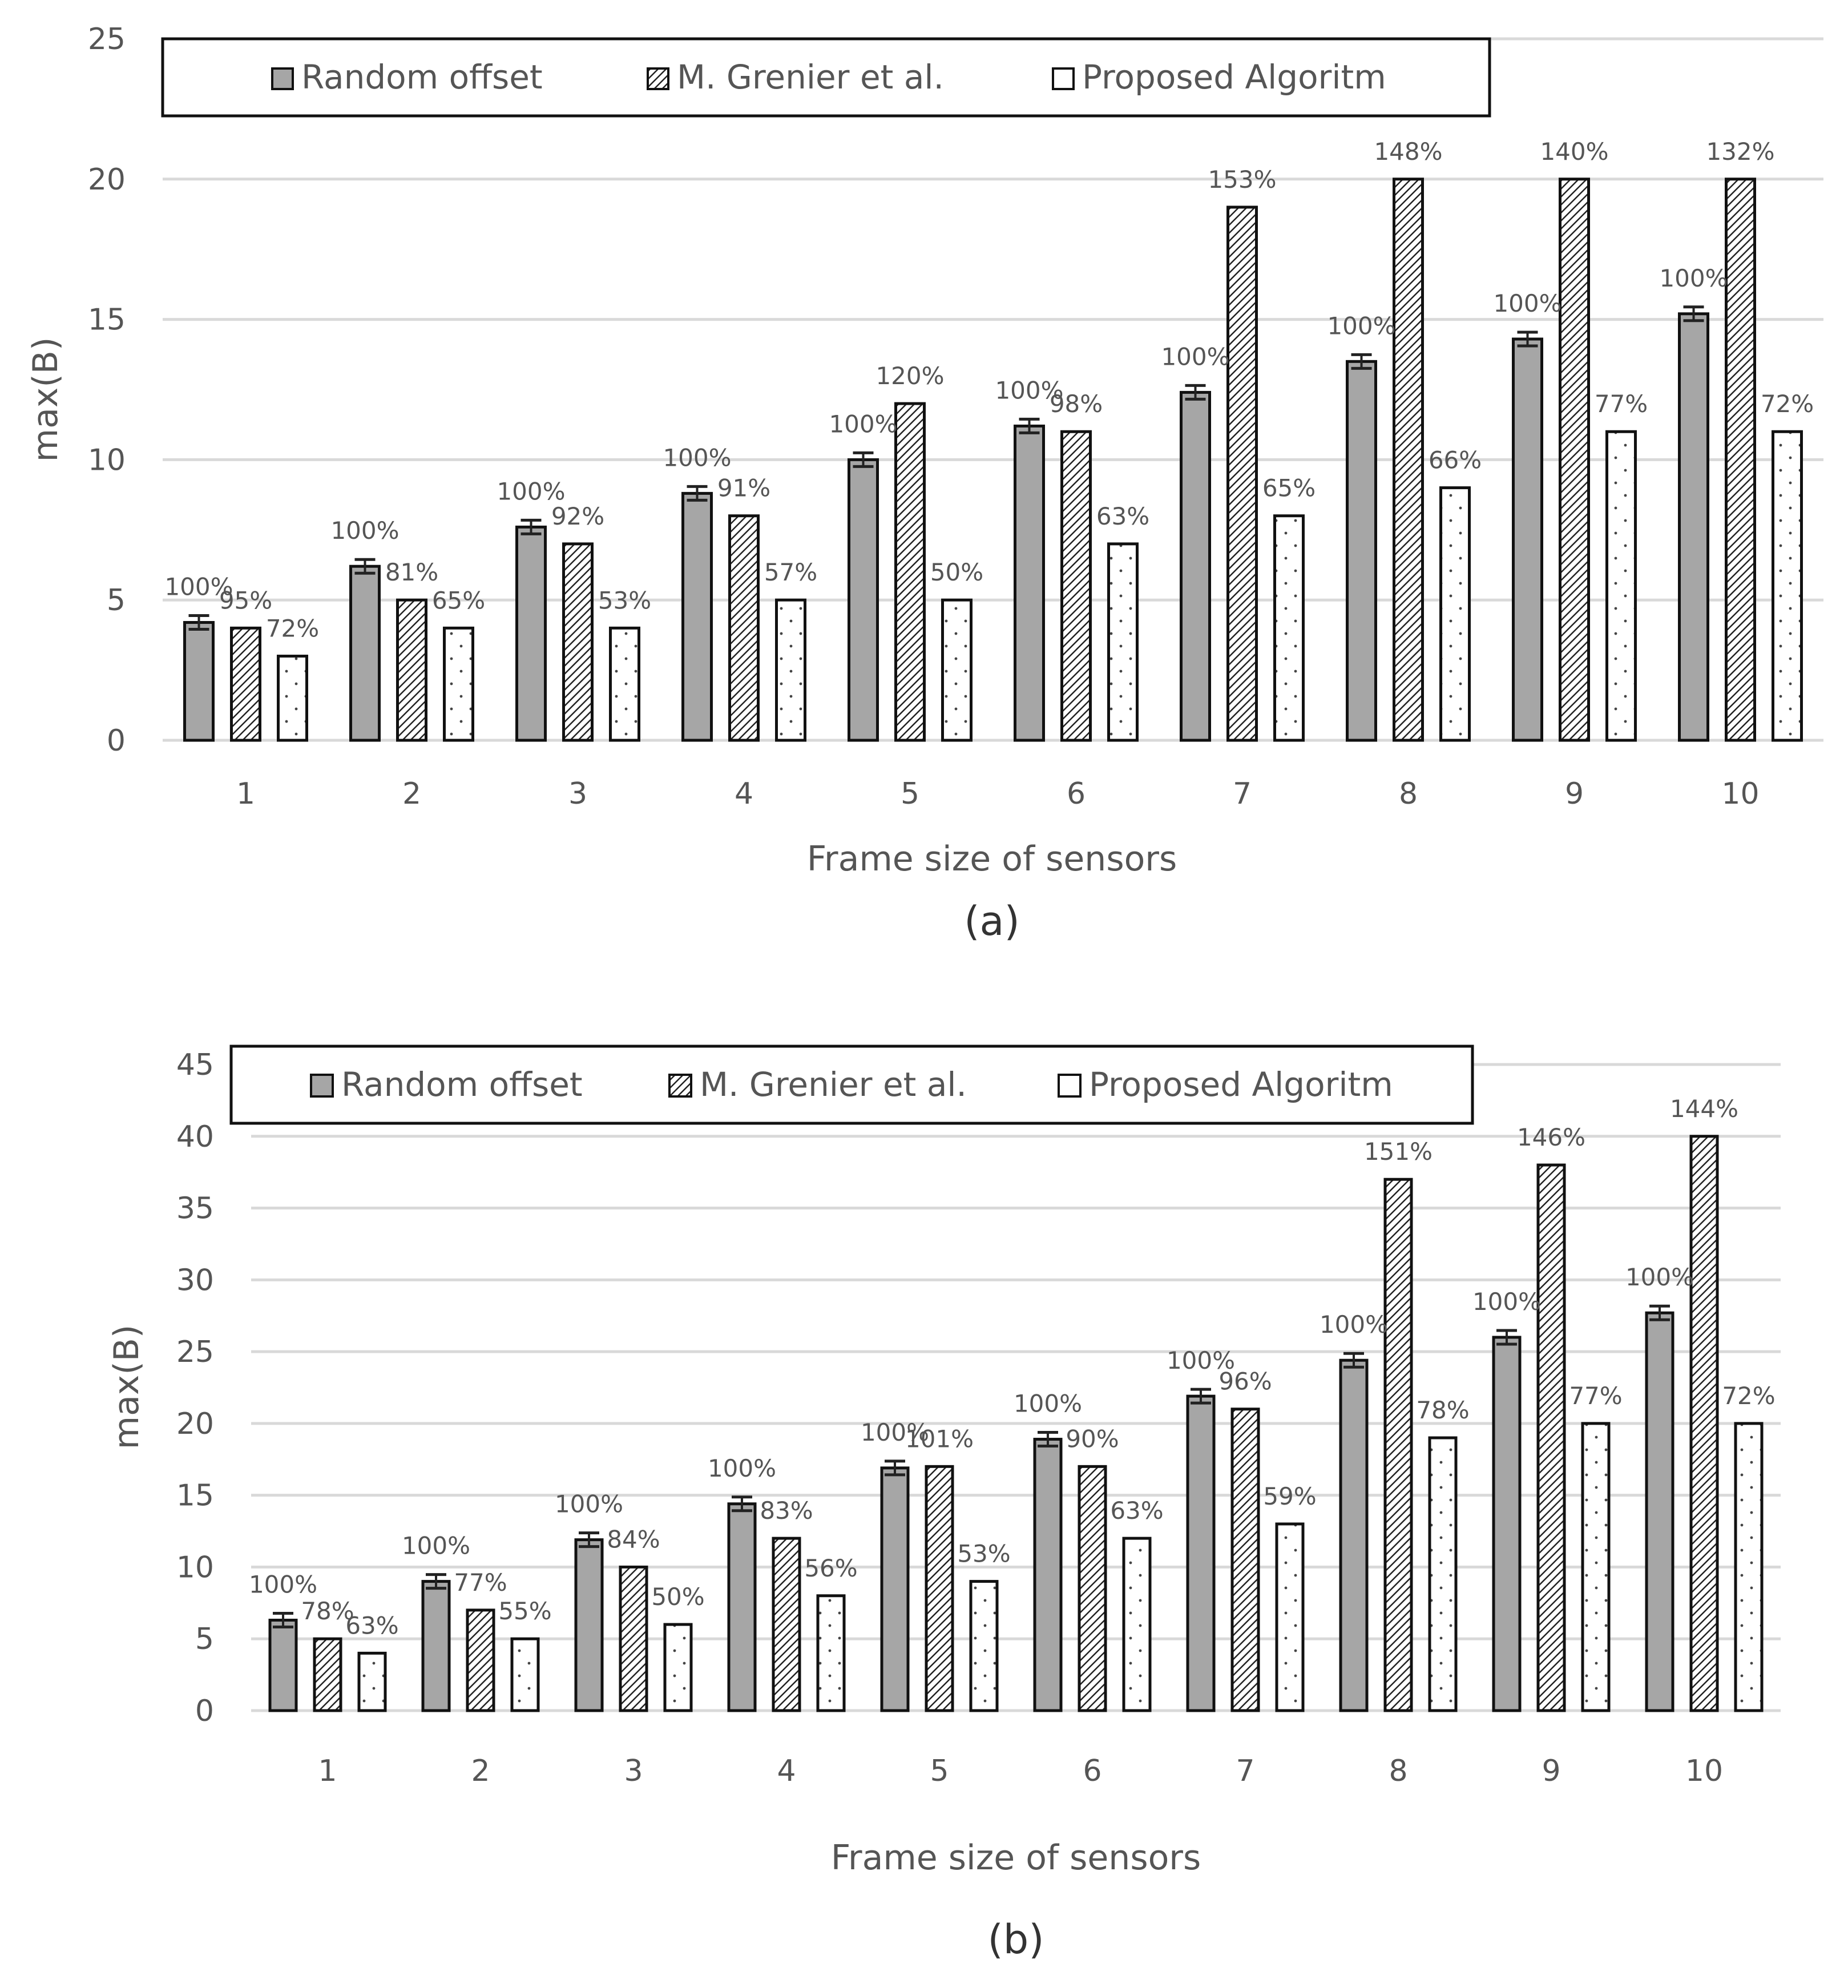 Image resolution: width=1848 pixels, height=1988 pixels. I want to click on chart-a-data-label-grenier: 148%, so click(1408, 152).